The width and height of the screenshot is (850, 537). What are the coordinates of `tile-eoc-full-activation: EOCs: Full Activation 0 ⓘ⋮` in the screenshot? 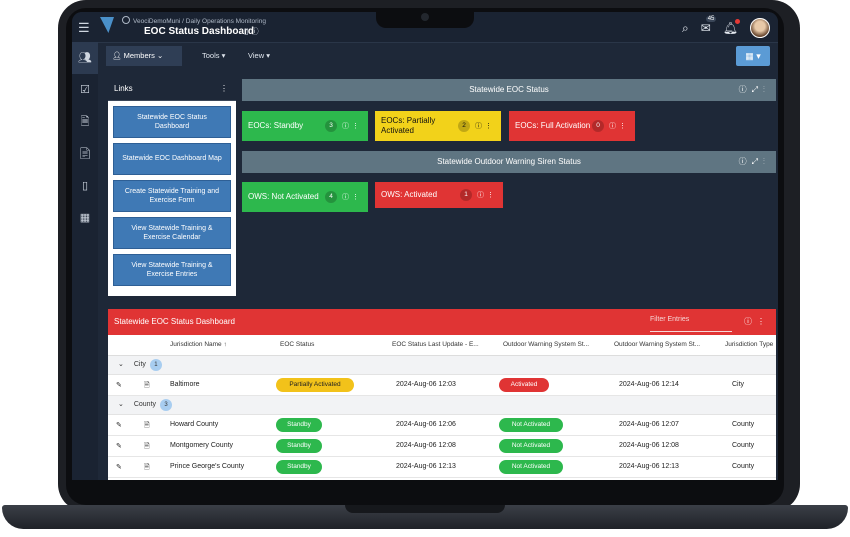 It's located at (572, 126).